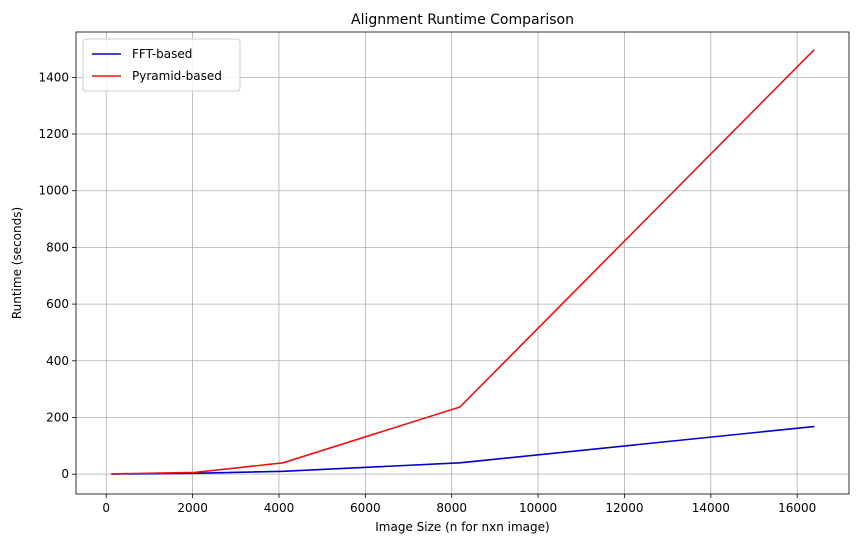  What do you see at coordinates (57, 361) in the screenshot?
I see `y-tick-label: 400` at bounding box center [57, 361].